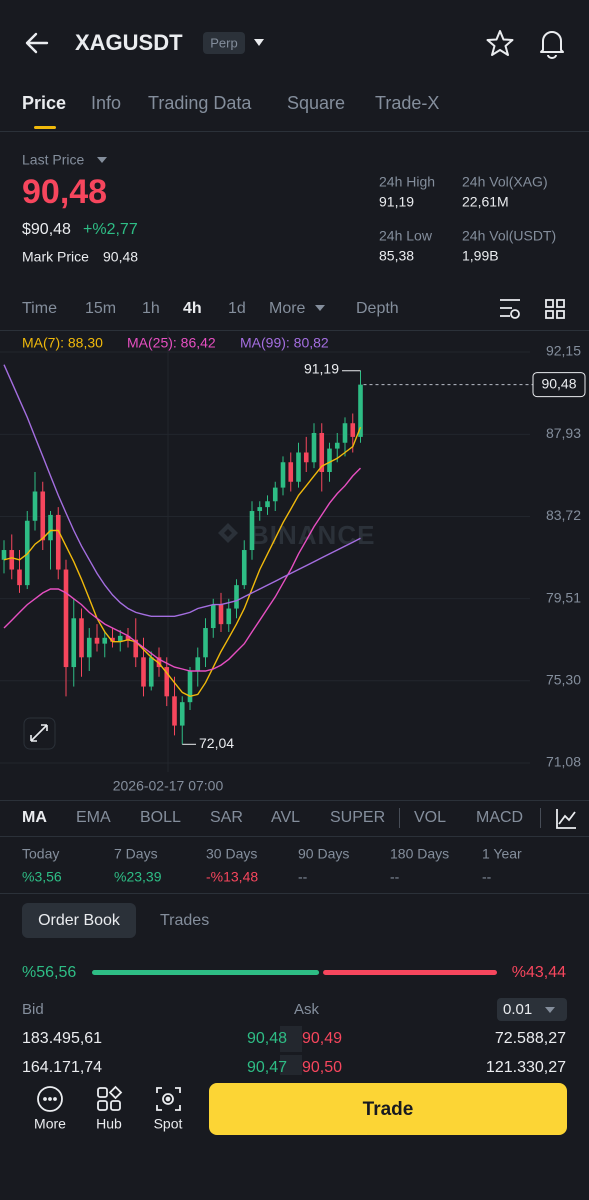 The width and height of the screenshot is (589, 1200). Describe the element at coordinates (168, 1124) in the screenshot. I see `nav-label: Spot` at that location.